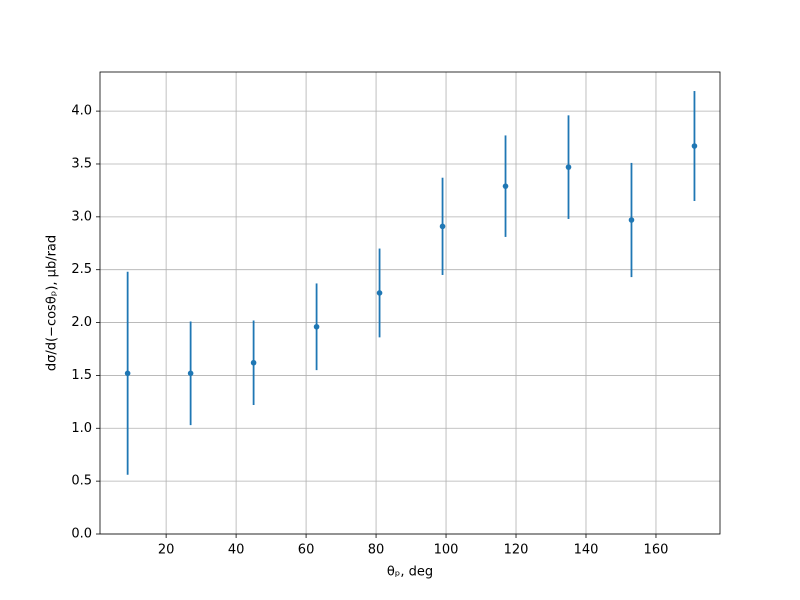 This screenshot has width=800, height=600. I want to click on y-tick-label: 1.5, so click(81, 375).